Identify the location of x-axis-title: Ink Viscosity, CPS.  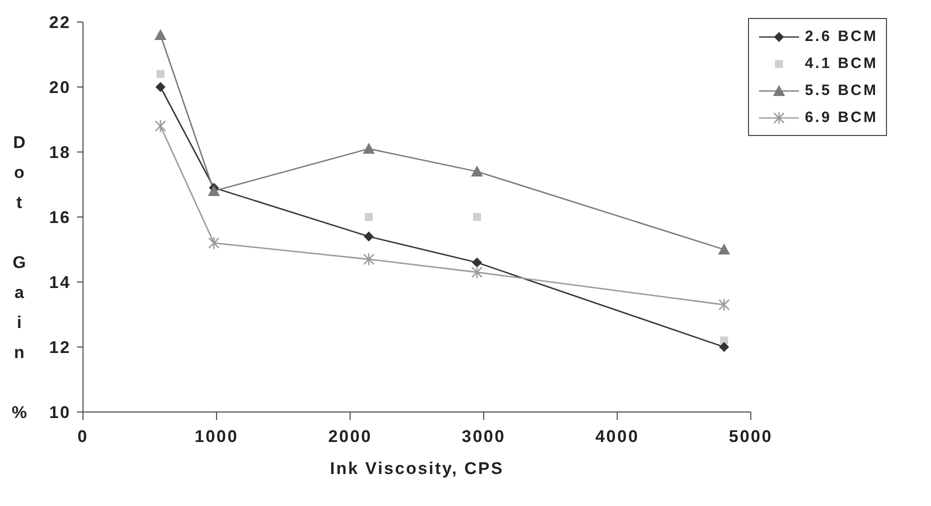
(417, 468).